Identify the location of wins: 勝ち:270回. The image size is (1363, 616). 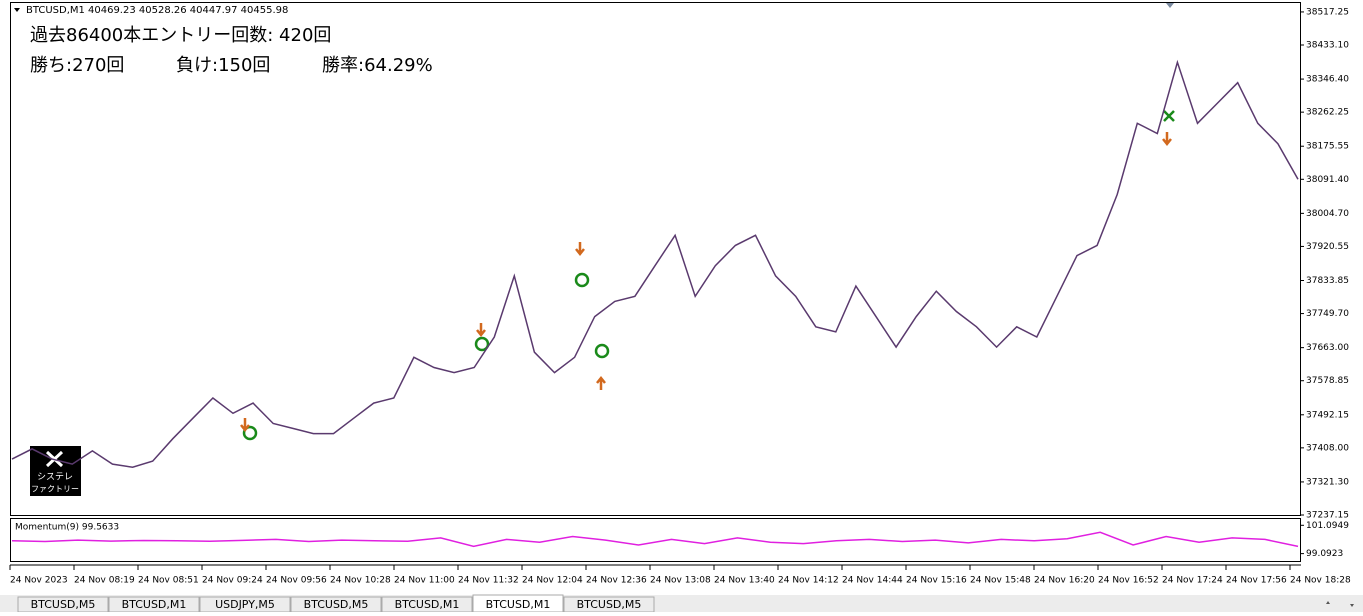
(77, 65).